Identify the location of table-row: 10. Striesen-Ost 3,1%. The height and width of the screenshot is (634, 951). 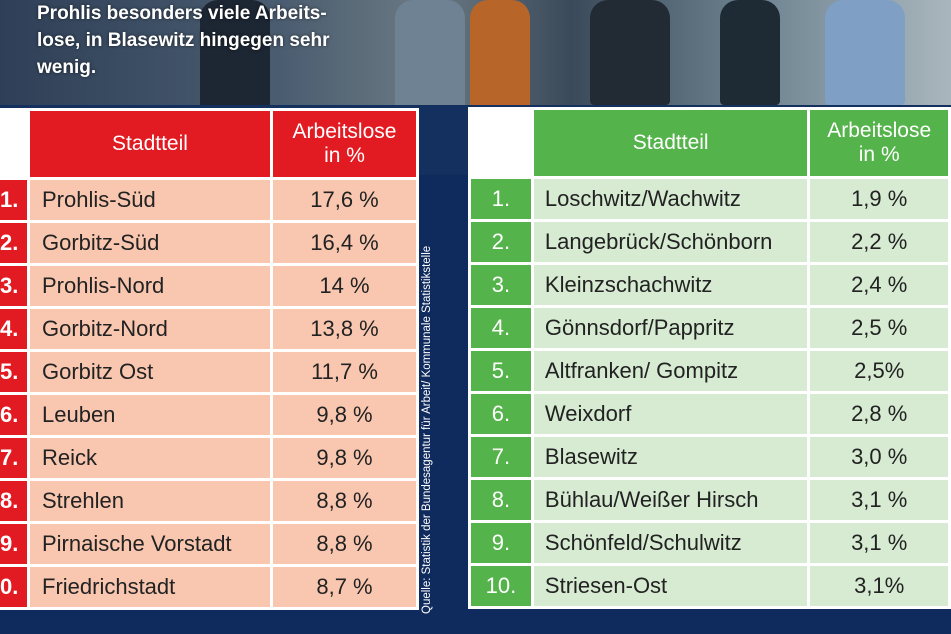
(709, 586).